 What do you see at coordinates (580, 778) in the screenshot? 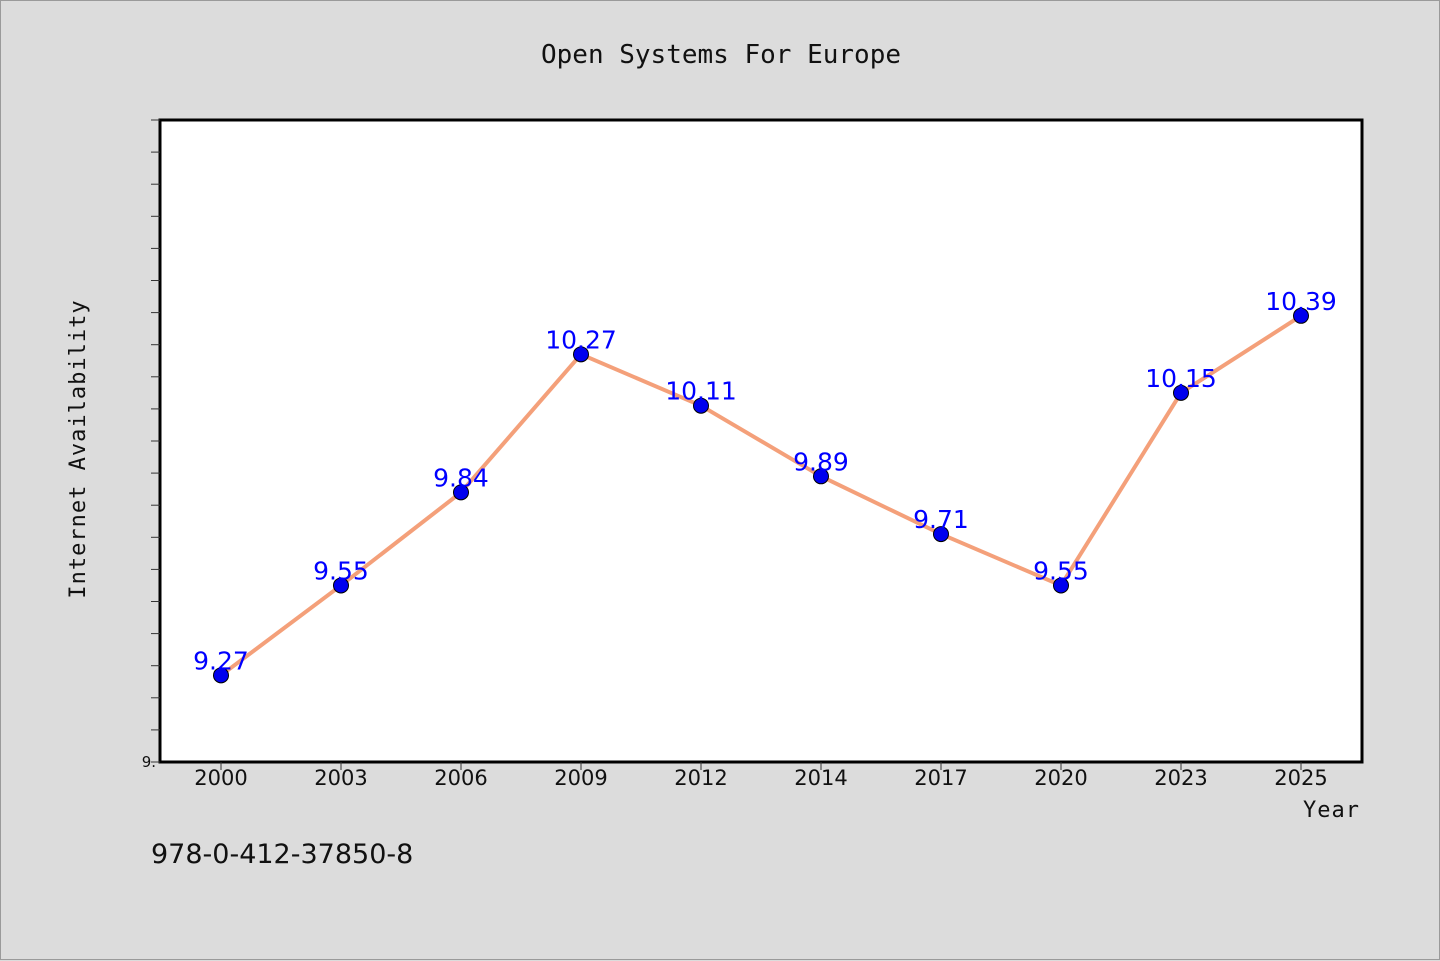
I see `x-tick-label: 2009` at bounding box center [580, 778].